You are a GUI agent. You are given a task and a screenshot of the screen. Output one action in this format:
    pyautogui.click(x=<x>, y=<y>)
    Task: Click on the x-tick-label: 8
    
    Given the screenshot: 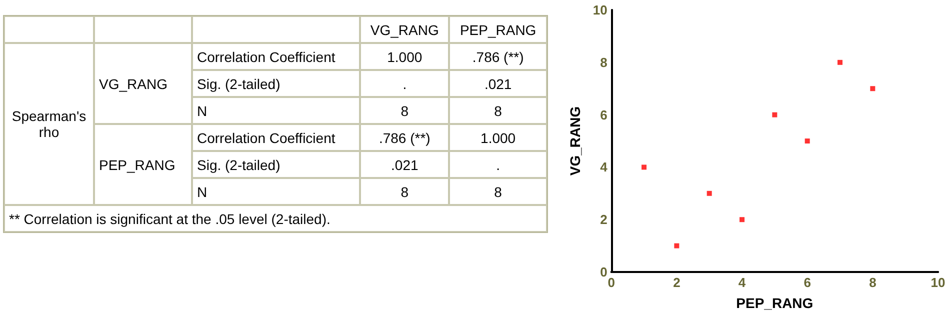 What is the action you would take?
    pyautogui.click(x=872, y=282)
    